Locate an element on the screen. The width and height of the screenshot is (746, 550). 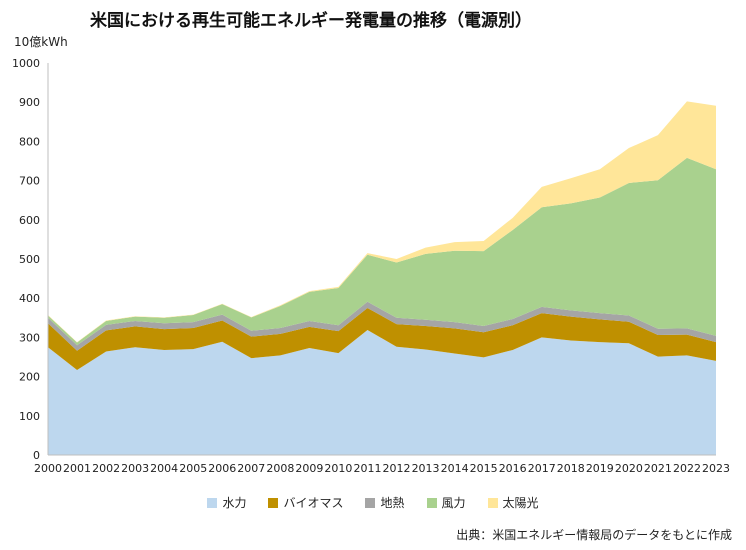
legend-label: バイオマス is located at coordinates (313, 503).